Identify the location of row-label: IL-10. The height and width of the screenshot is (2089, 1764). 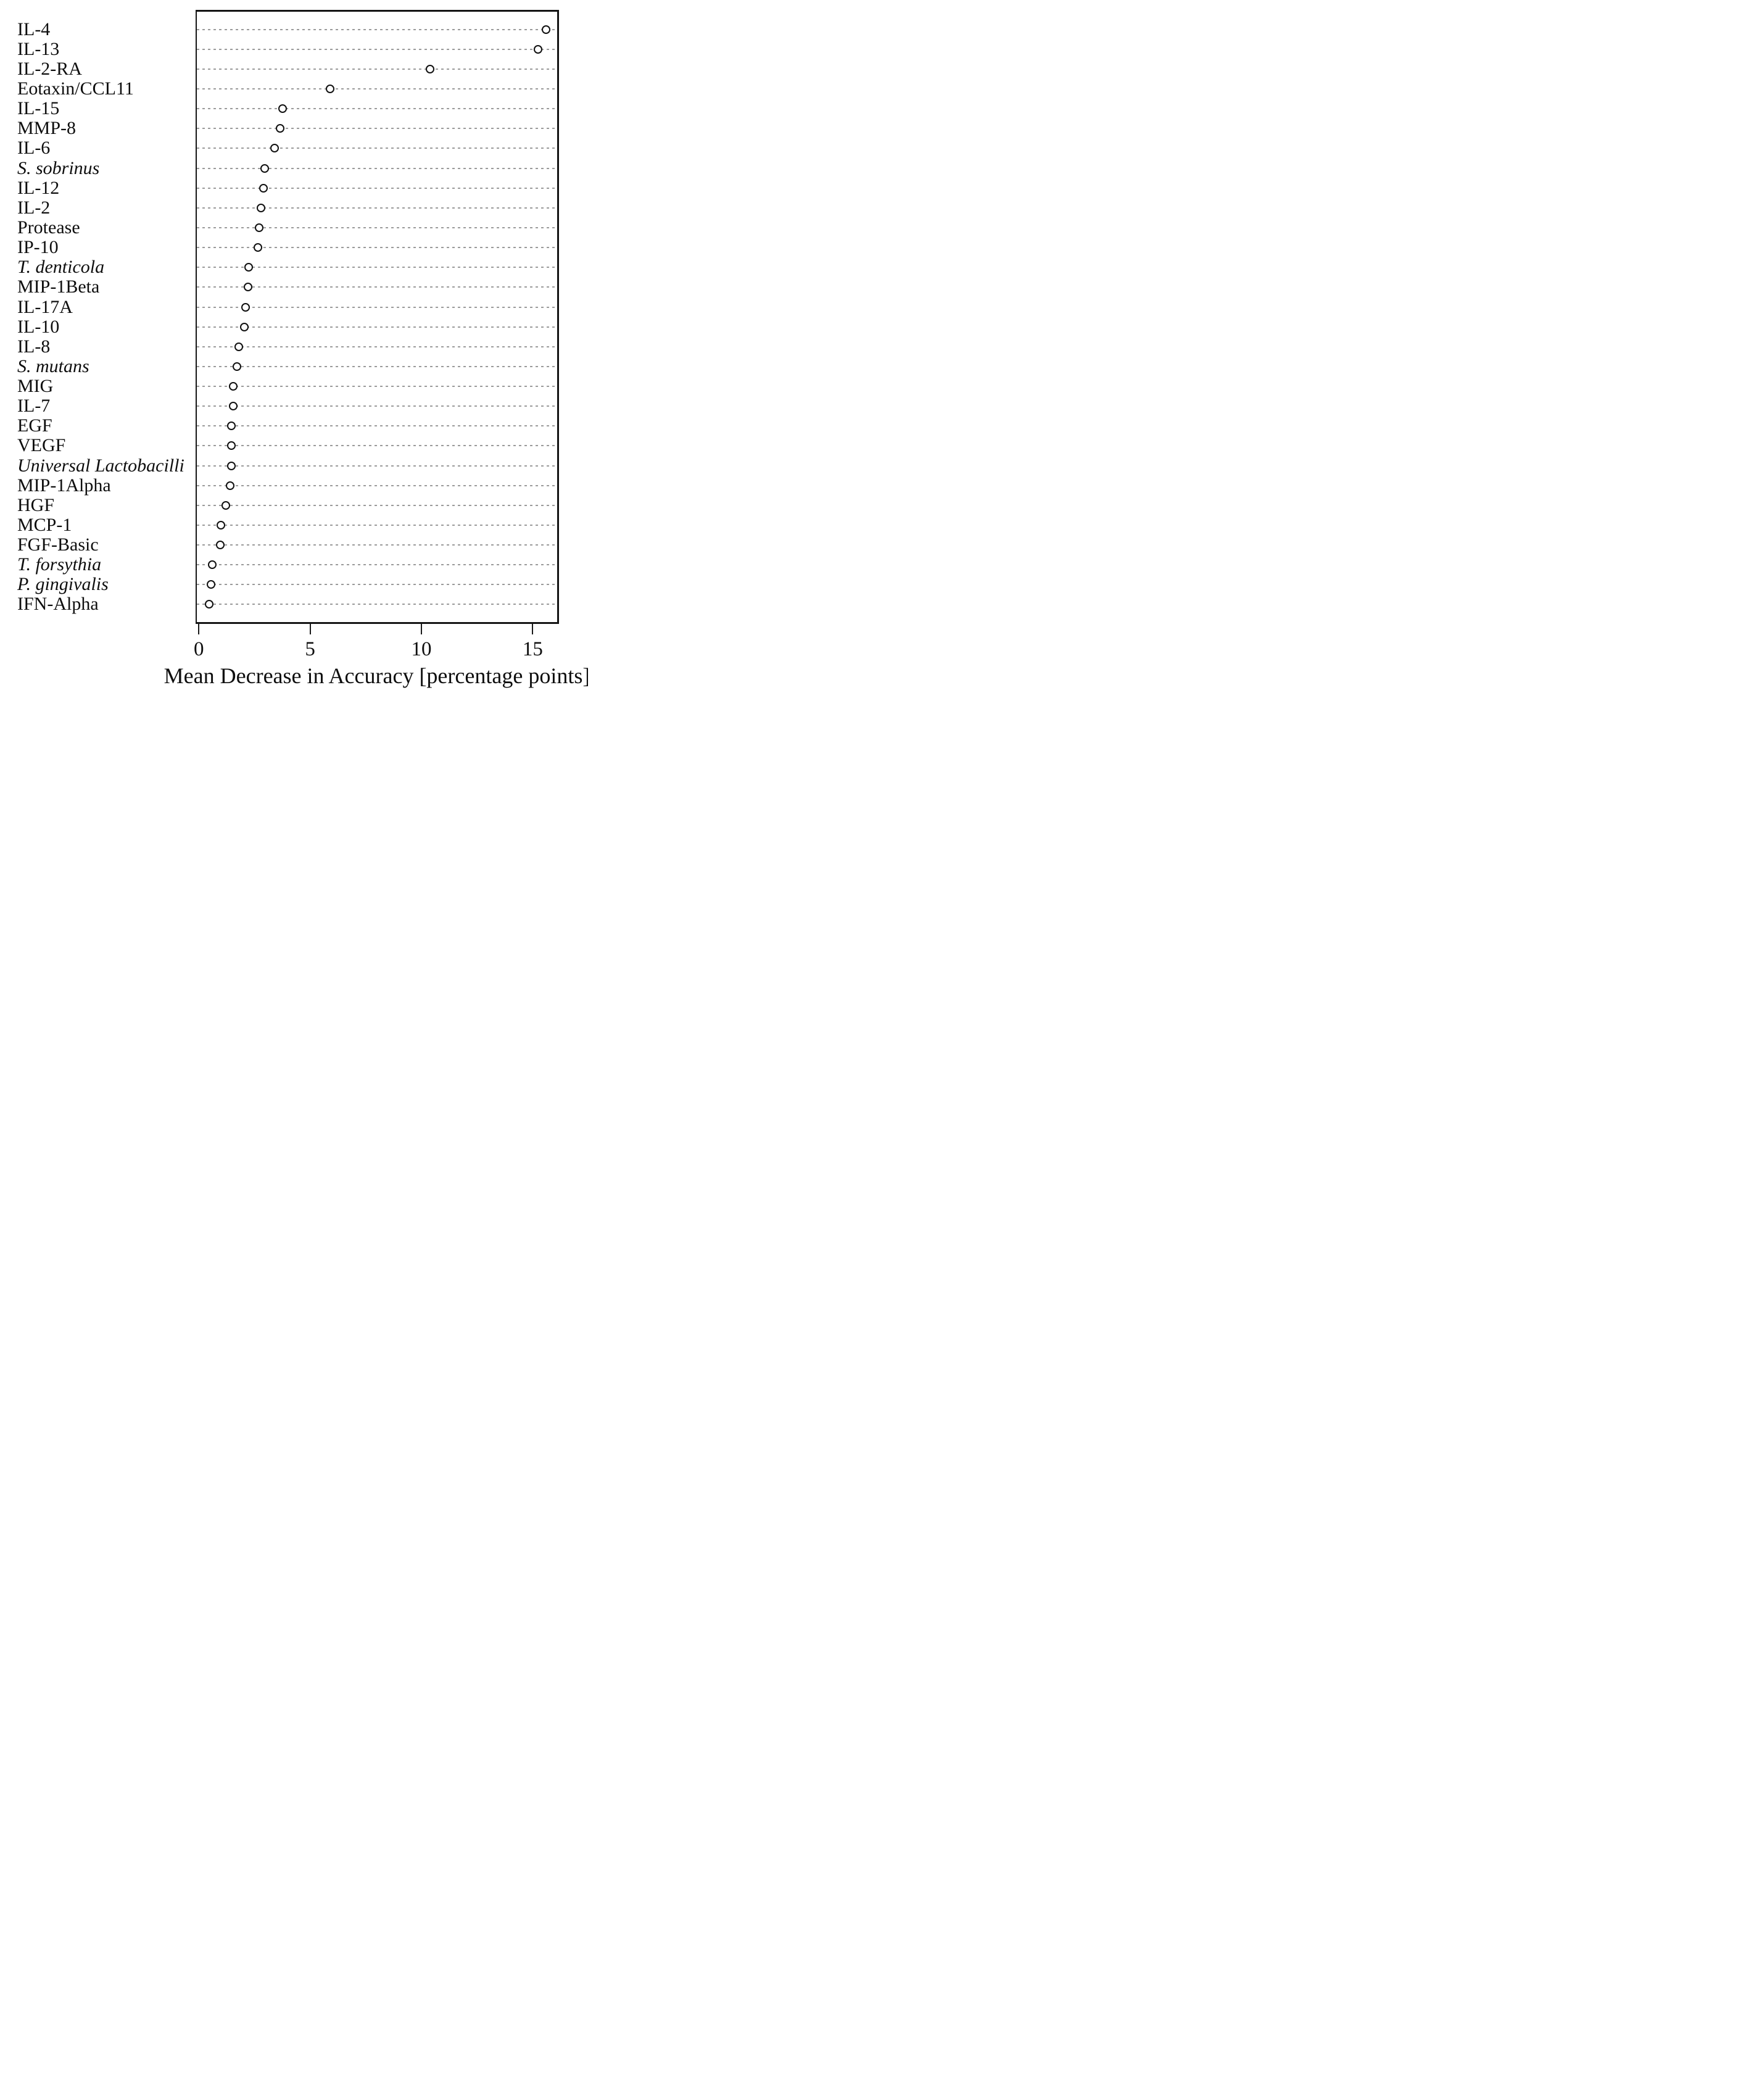
(38, 326).